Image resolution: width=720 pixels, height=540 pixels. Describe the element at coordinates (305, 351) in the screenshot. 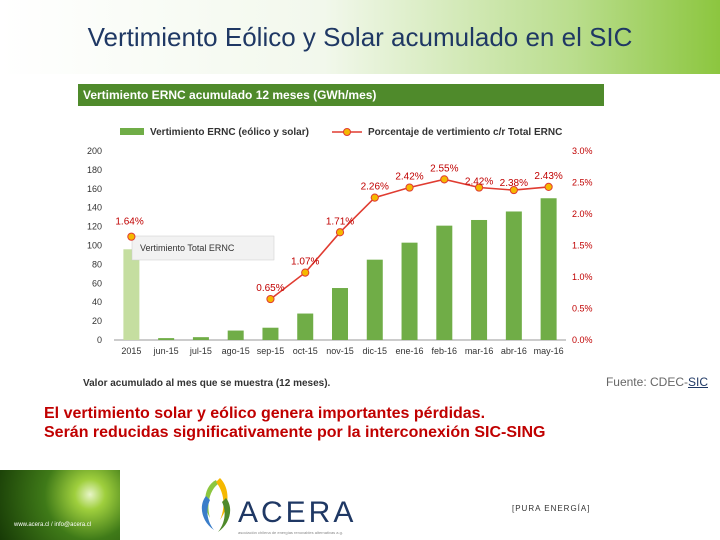

I see `x-tick-label: oct-15` at that location.